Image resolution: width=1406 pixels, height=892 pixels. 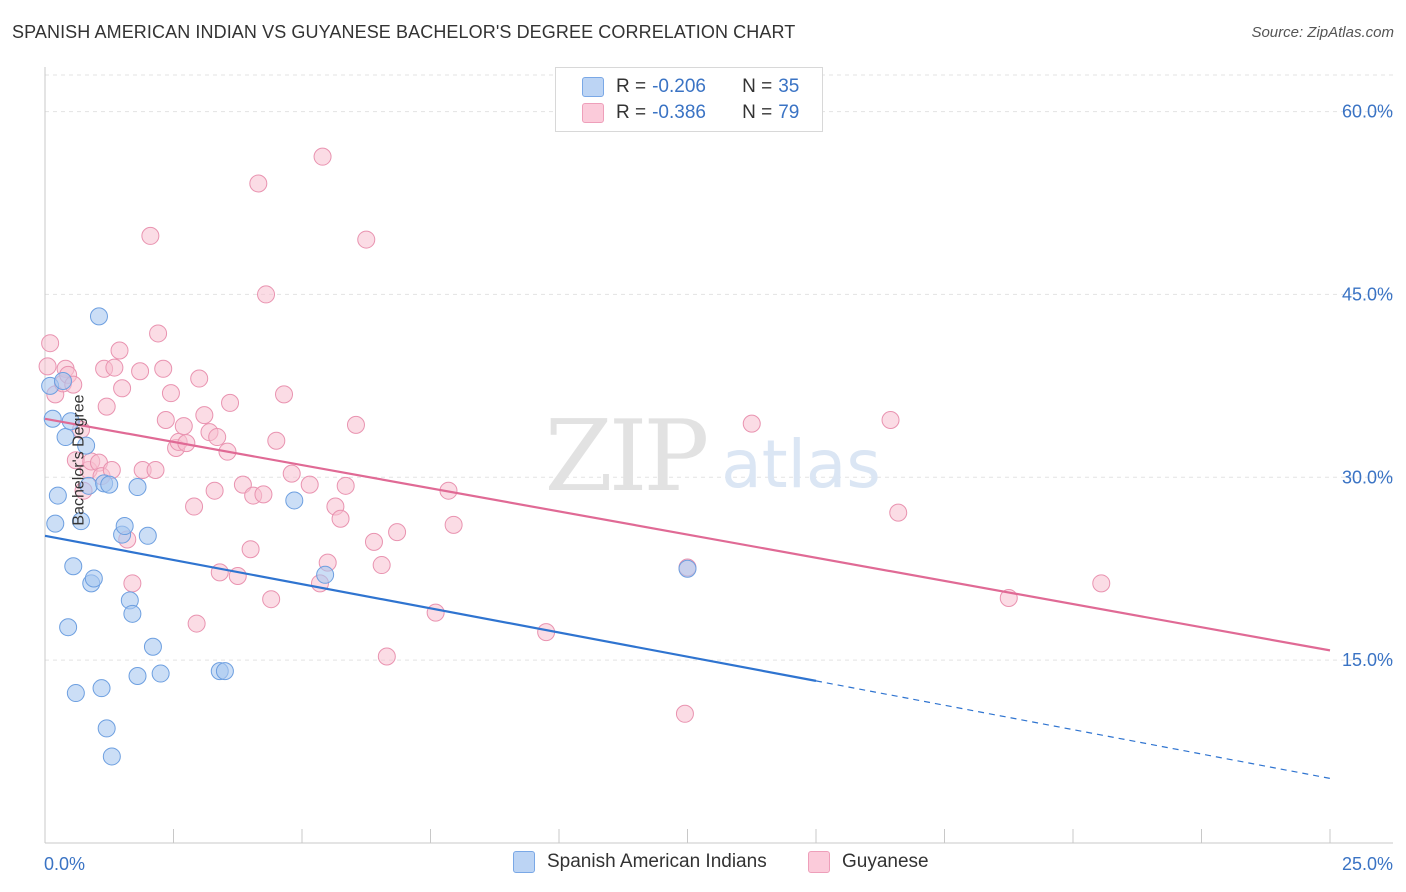 What do you see at coordinates (657, 861) in the screenshot?
I see `series-legend-label: Spanish American Indians` at bounding box center [657, 861].